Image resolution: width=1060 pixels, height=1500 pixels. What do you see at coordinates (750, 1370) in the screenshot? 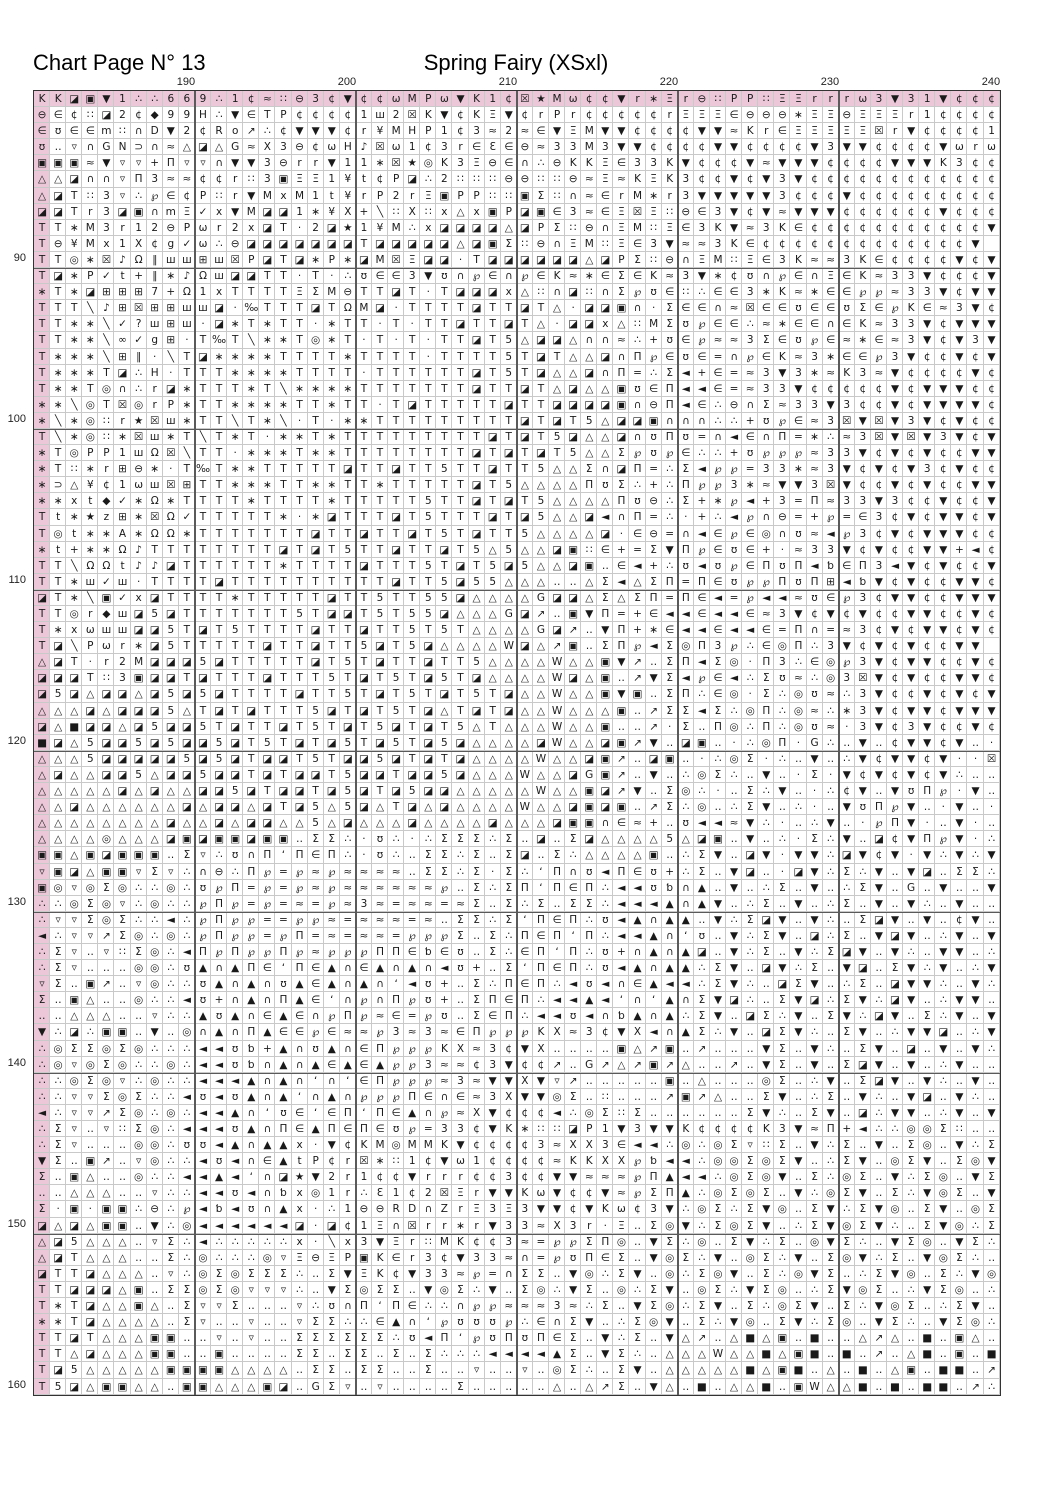
I see `grid-cell: ■` at bounding box center [750, 1370].